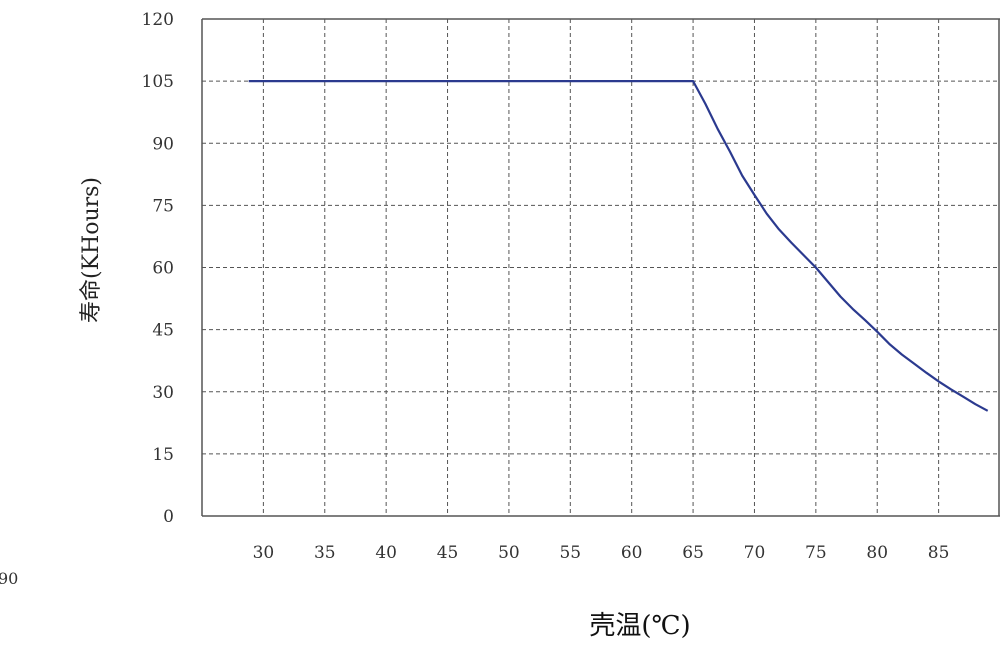 The height and width of the screenshot is (650, 1000). I want to click on y-tick-label: 75, so click(163, 206).